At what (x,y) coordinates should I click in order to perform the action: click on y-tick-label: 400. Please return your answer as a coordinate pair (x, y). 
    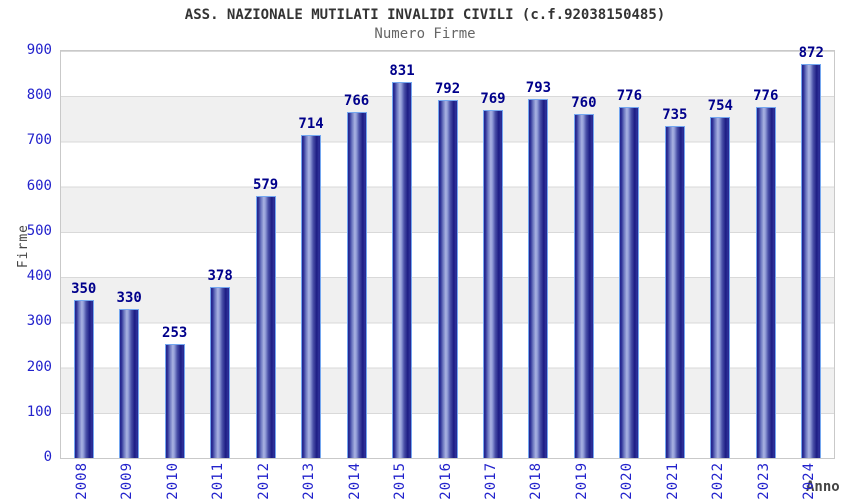
    Looking at the image, I should click on (39, 276).